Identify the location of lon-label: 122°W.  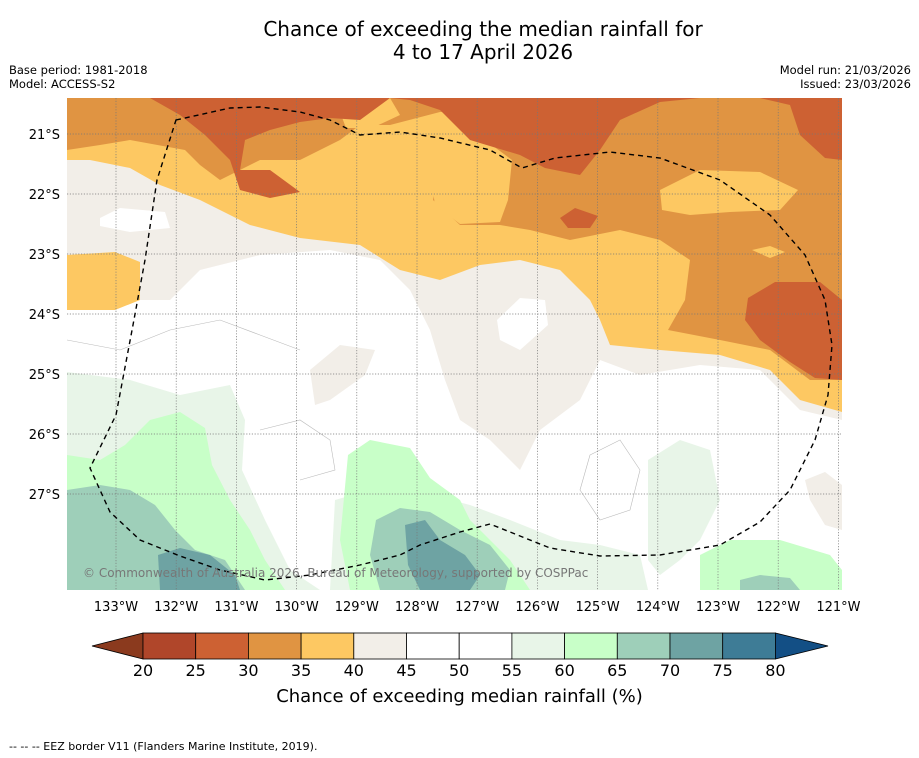
(778, 607).